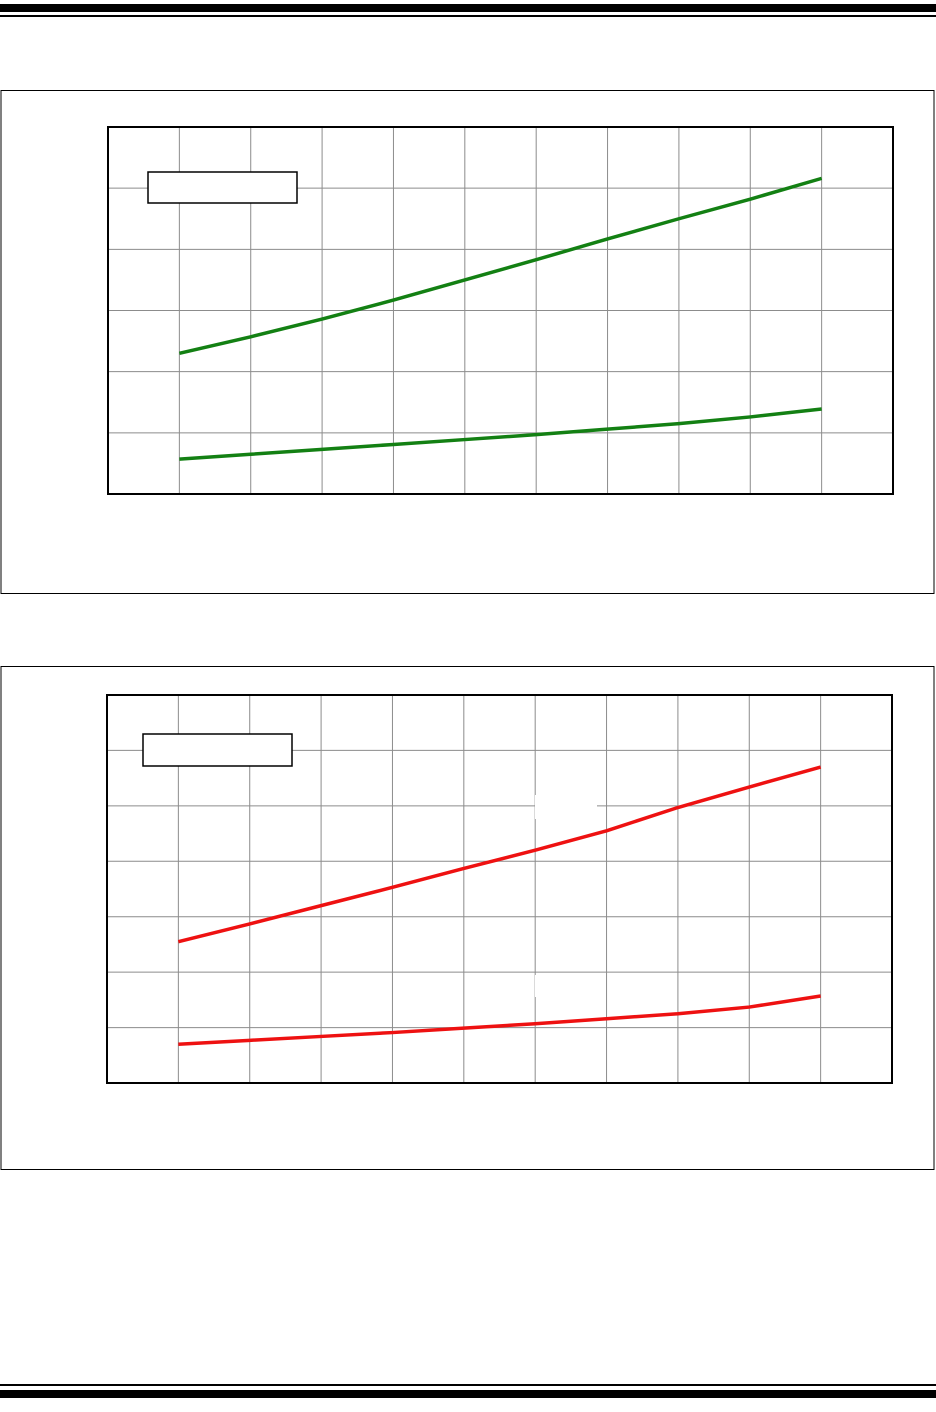  I want to click on bottom-rule-thin, so click(468, 1385).